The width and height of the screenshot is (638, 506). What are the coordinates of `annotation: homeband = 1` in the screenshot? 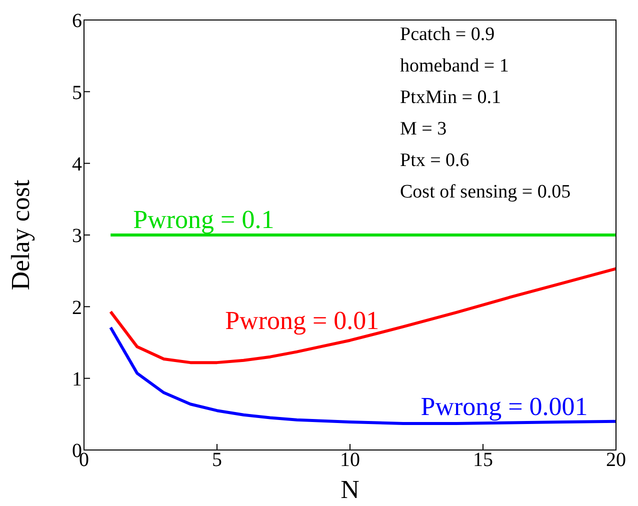 It's located at (454, 66).